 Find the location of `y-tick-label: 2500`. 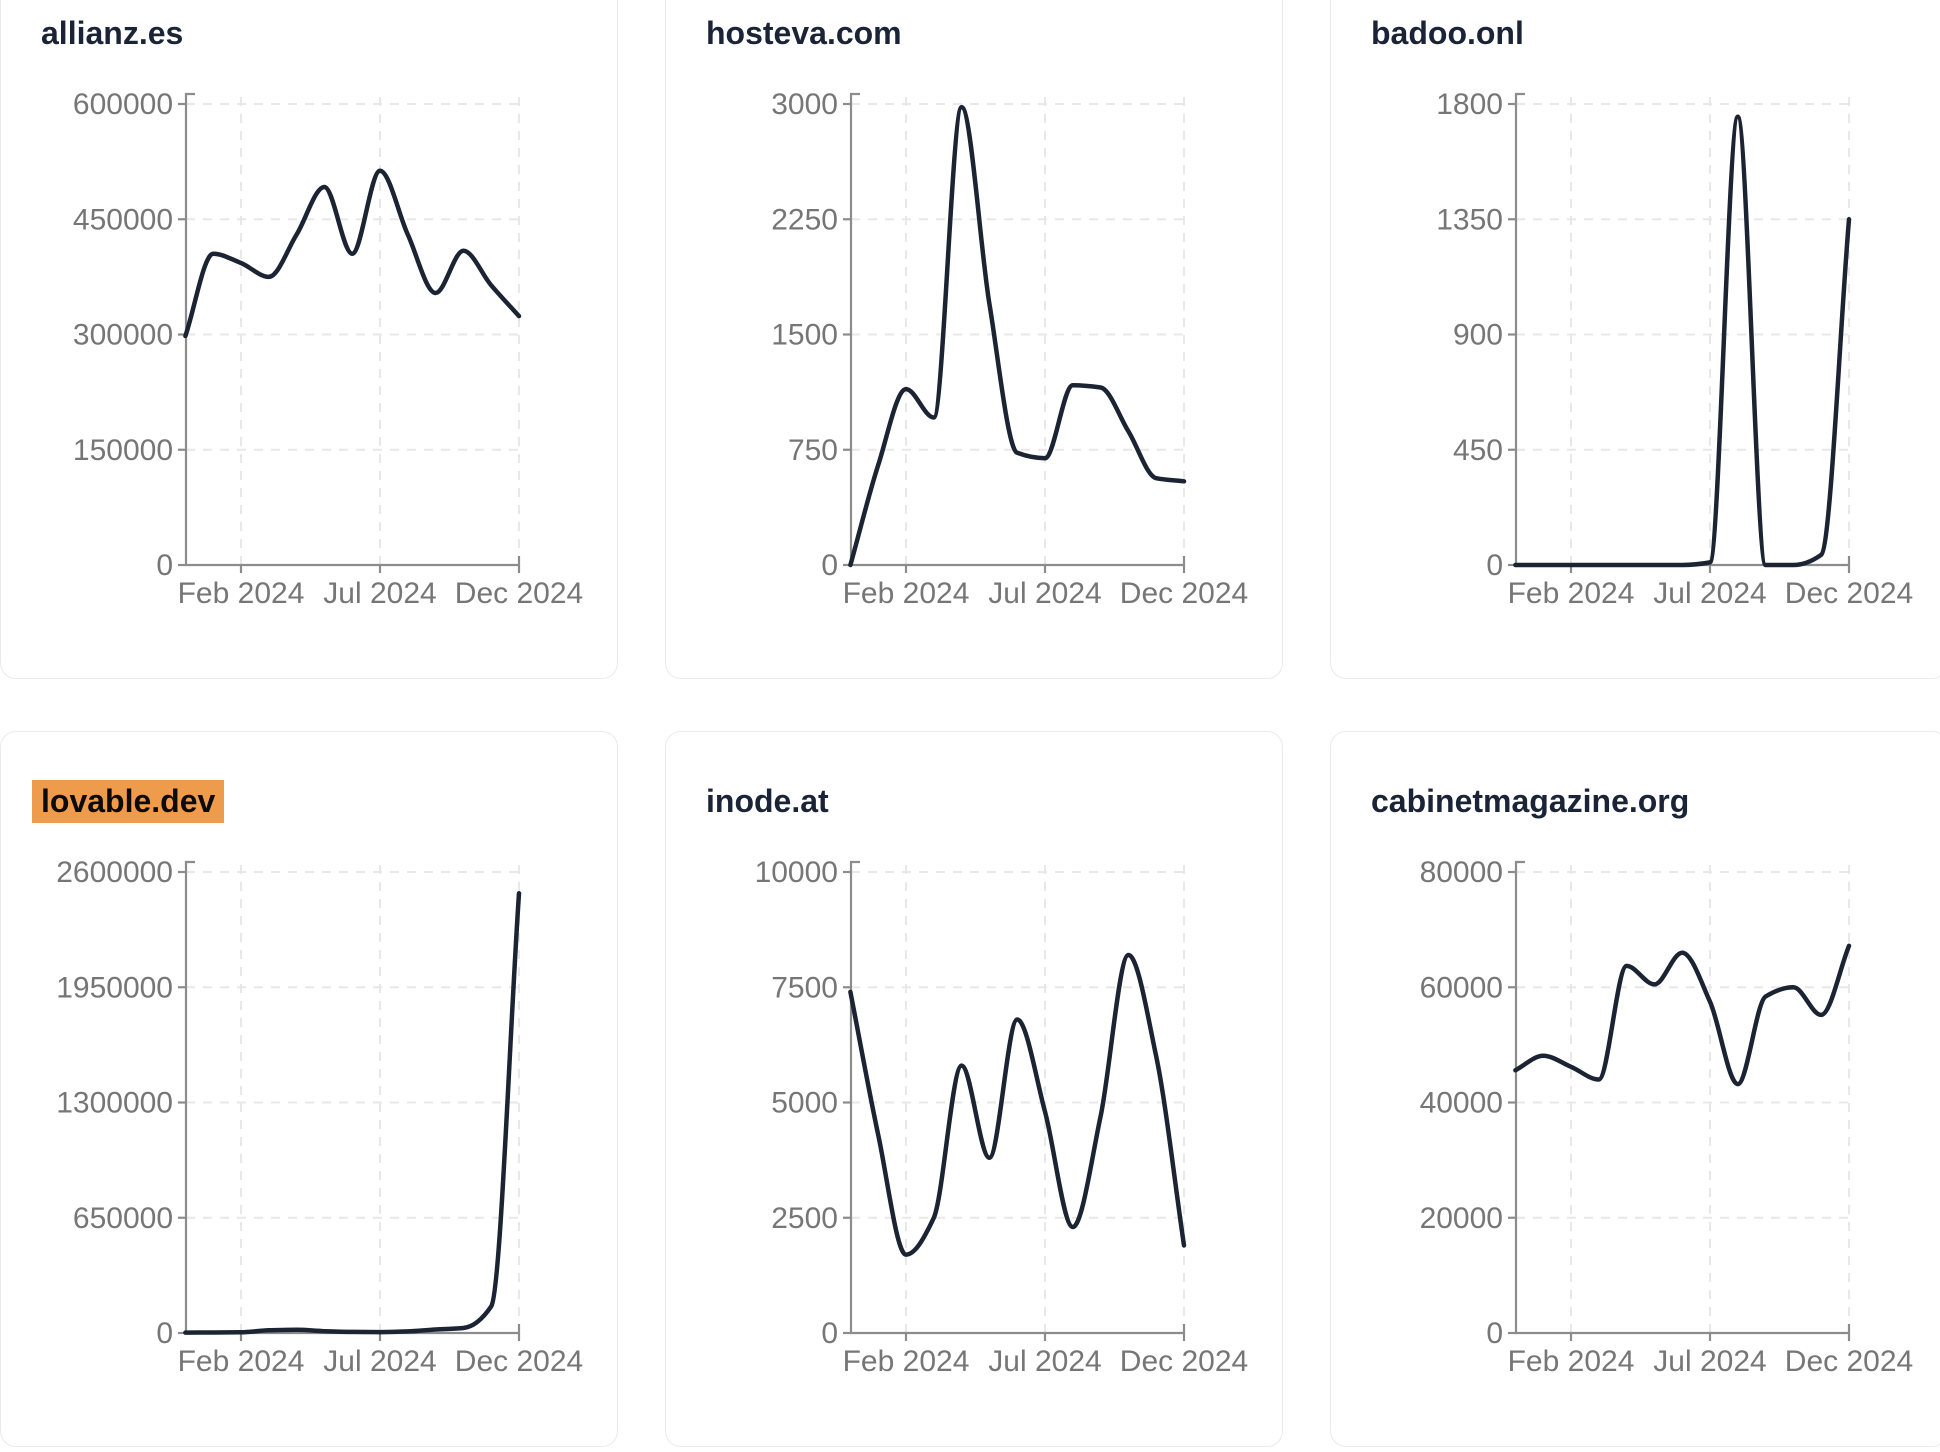

y-tick-label: 2500 is located at coordinates (804, 1218).